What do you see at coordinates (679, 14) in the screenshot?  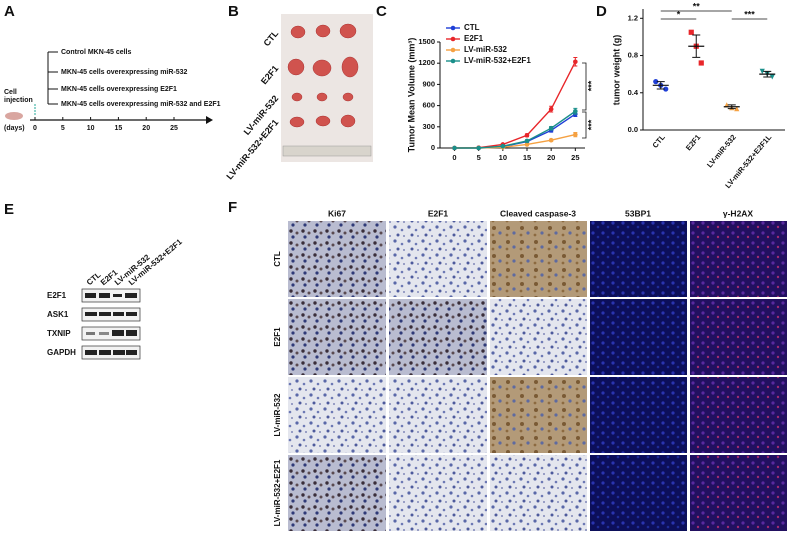 I see `significance-label: *` at bounding box center [679, 14].